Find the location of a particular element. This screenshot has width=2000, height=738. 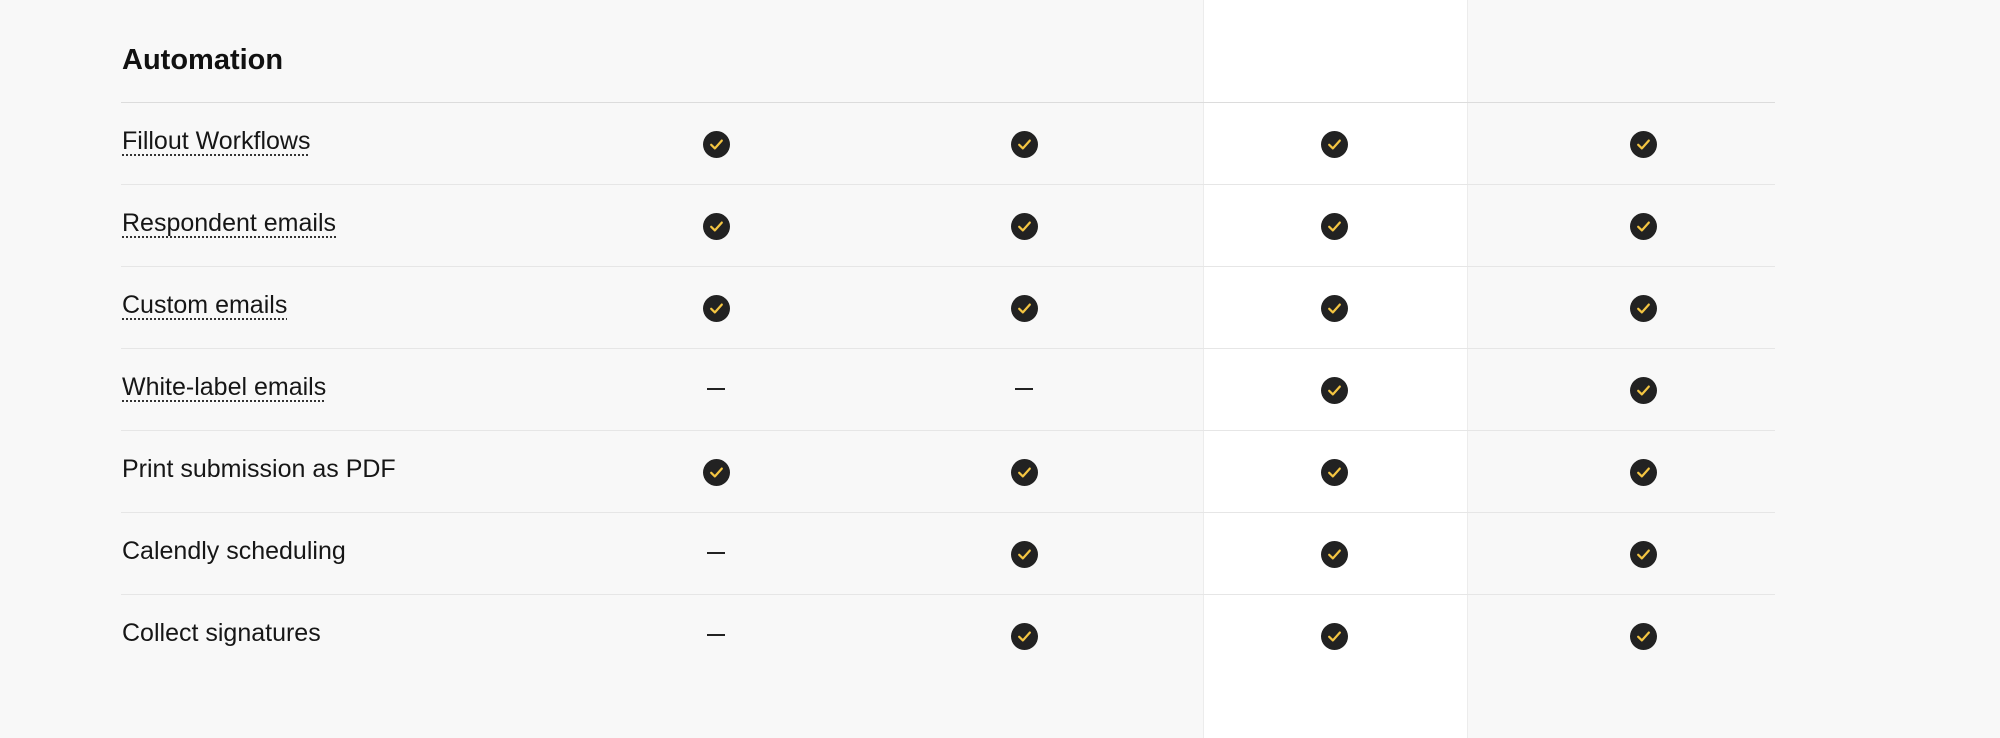

highlighted-plan-column is located at coordinates (1335, 369).